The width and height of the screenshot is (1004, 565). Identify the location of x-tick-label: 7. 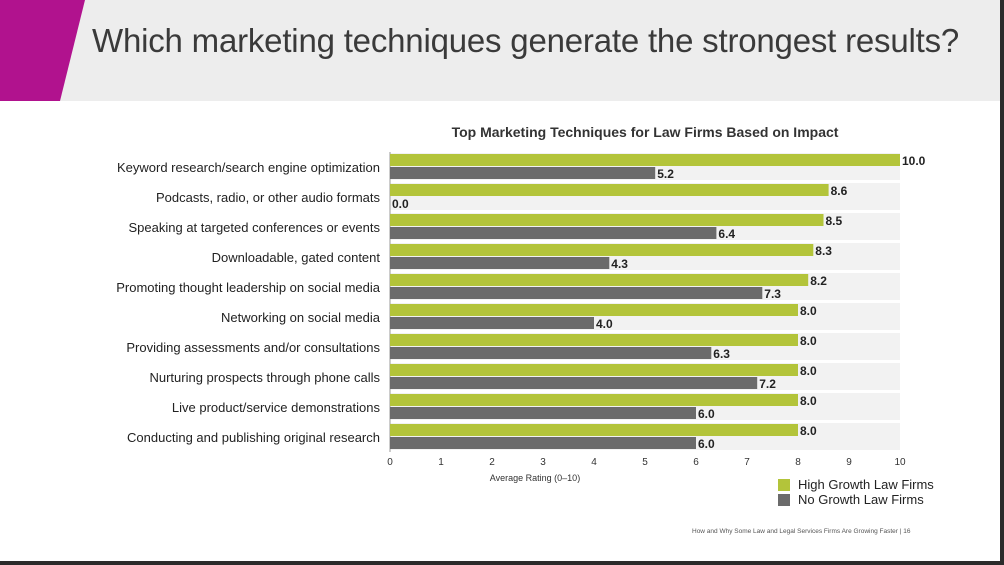
(747, 462).